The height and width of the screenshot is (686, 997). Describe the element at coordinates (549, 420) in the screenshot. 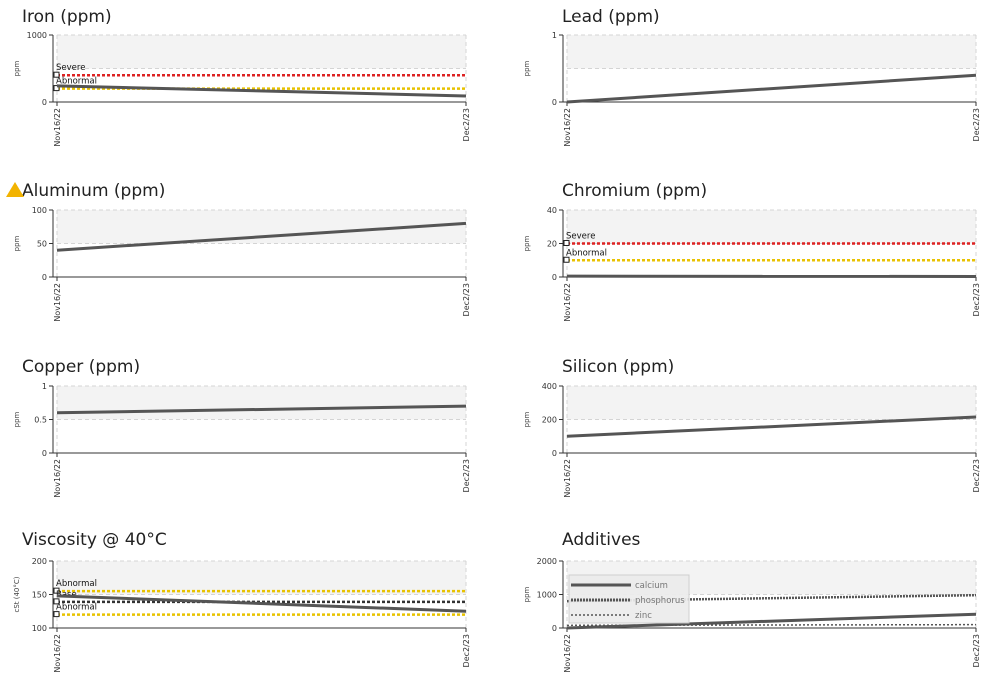

I see `chart-silicon-ytick-label: 200` at that location.